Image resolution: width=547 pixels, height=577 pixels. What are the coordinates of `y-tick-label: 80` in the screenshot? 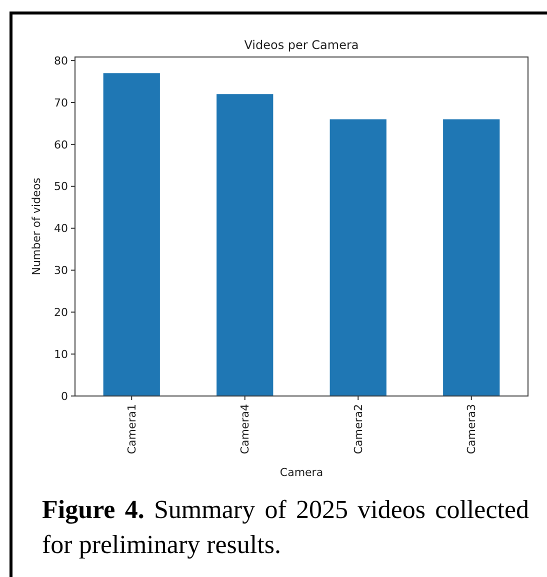 It's located at (61, 61).